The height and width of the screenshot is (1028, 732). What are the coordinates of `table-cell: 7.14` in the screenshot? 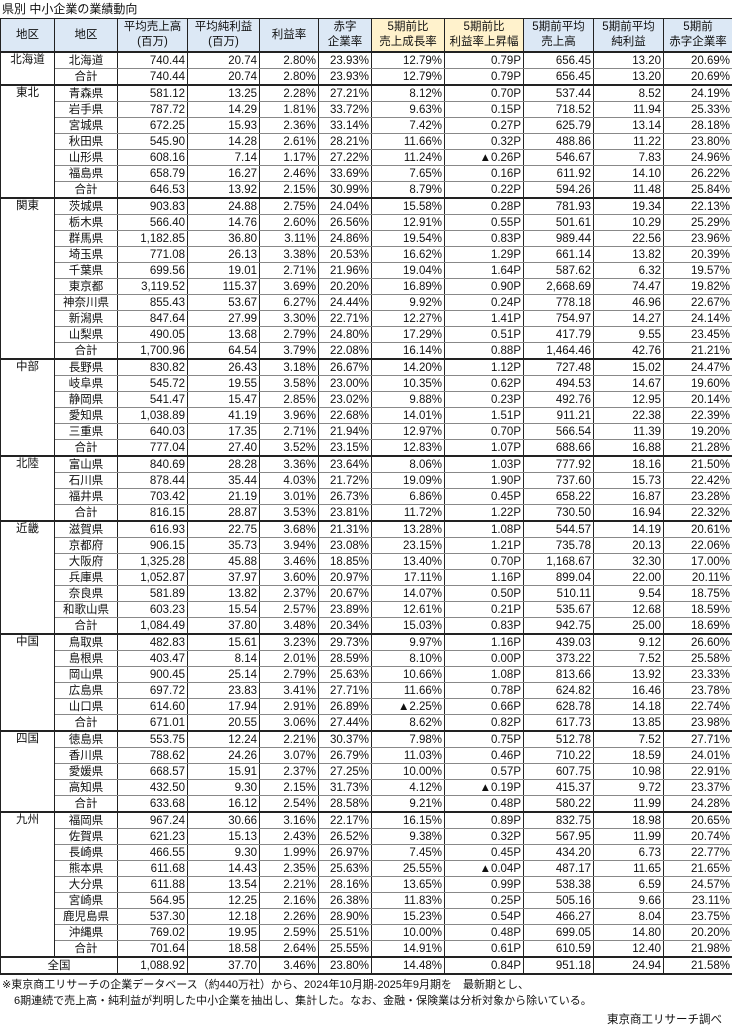 It's located at (224, 158).